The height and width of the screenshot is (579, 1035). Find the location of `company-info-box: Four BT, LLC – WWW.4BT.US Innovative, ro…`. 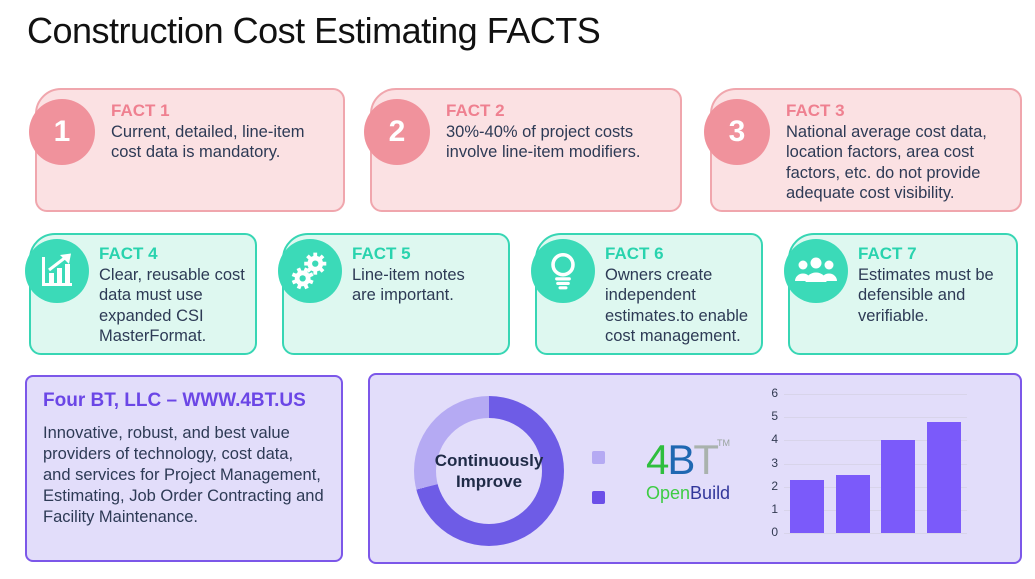

company-info-box: Four BT, LLC – WWW.4BT.US Innovative, ro… is located at coordinates (184, 468).